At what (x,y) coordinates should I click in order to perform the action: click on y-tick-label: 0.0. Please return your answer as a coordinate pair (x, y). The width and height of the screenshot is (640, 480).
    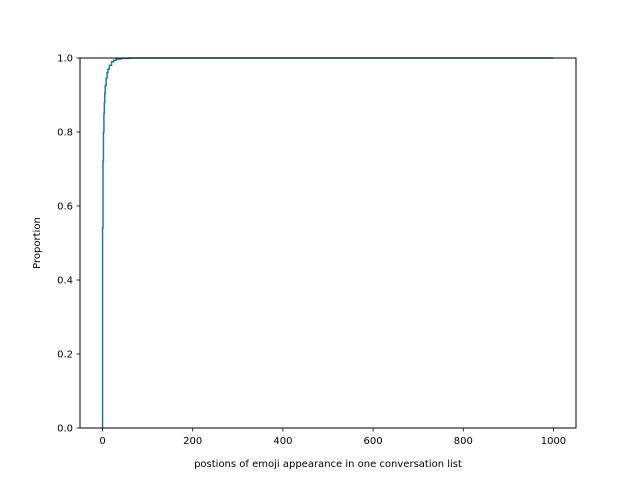
    Looking at the image, I should click on (65, 429).